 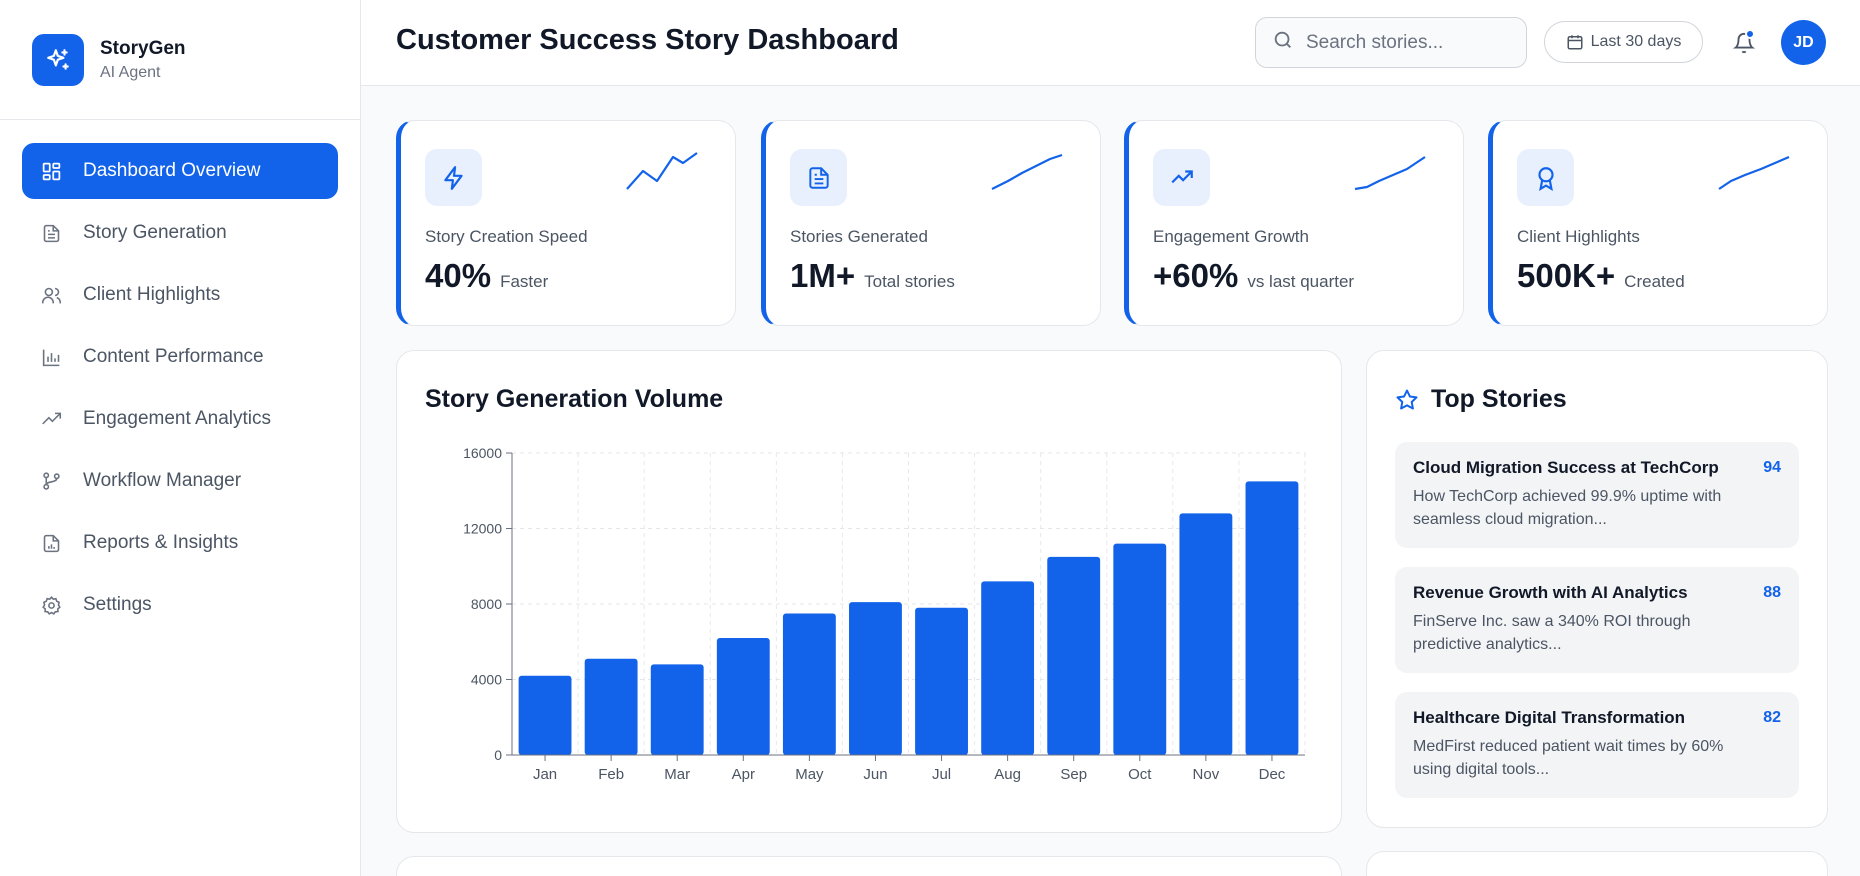 What do you see at coordinates (1283, 42) in the screenshot?
I see `search-icon` at bounding box center [1283, 42].